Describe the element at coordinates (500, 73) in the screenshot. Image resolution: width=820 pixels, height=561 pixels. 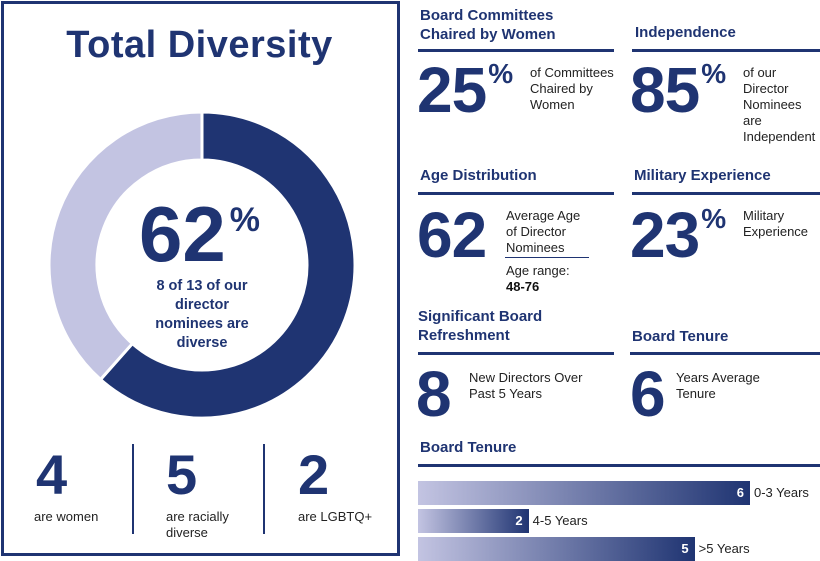
I see `committees-percent-sign: %` at that location.